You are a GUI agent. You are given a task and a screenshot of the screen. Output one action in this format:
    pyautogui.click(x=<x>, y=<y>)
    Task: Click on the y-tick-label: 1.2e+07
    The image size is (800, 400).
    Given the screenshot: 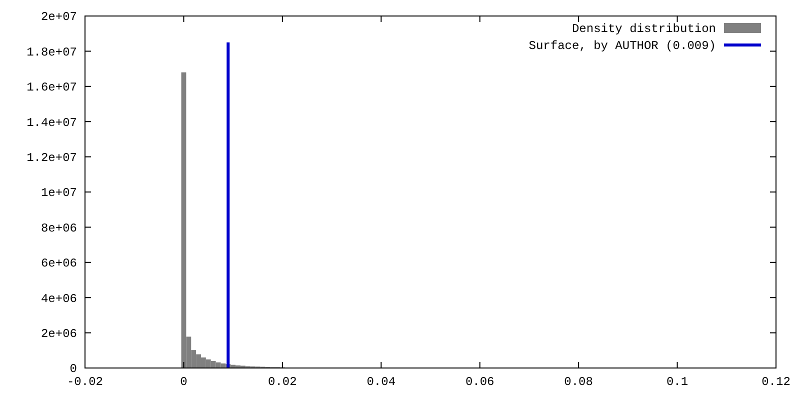 What is the action you would take?
    pyautogui.click(x=51, y=158)
    